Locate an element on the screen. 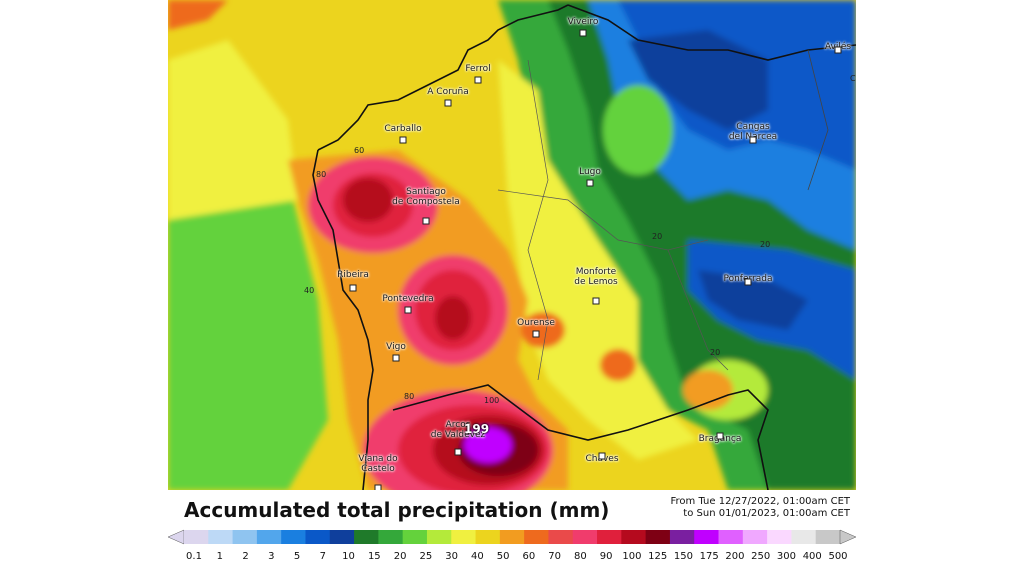 Image resolution: width=1024 pixels, height=576 pixels. contour-label: 100 is located at coordinates (492, 400).